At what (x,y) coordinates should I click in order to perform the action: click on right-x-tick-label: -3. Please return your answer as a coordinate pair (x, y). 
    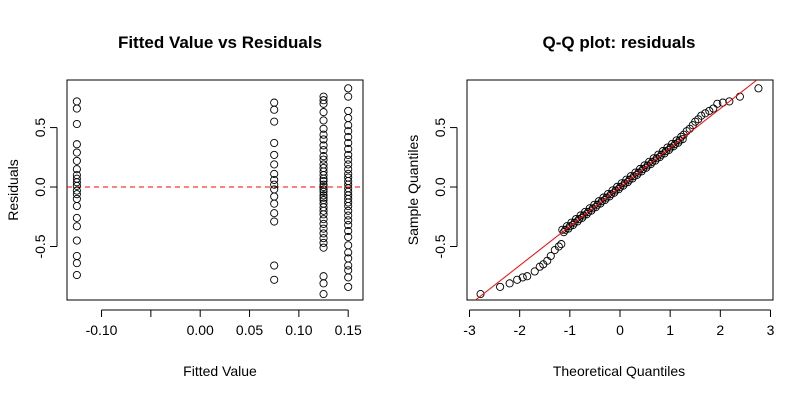
    Looking at the image, I should click on (469, 330).